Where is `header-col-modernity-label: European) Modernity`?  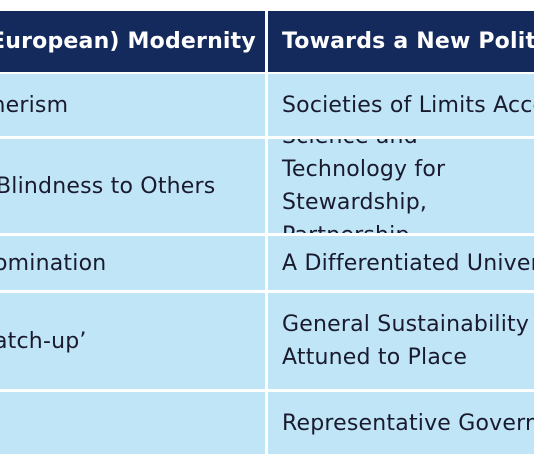
header-col-modernity-label: European) Modernity is located at coordinates (128, 41).